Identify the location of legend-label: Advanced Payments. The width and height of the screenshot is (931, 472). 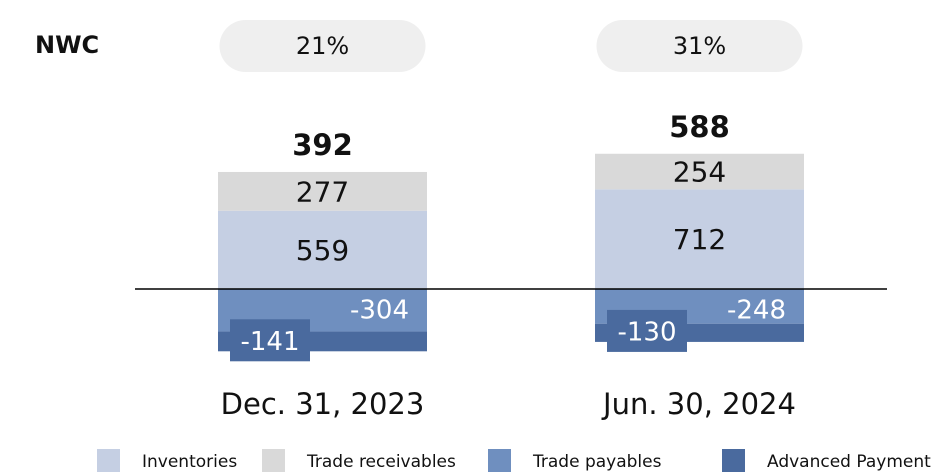
(849, 462).